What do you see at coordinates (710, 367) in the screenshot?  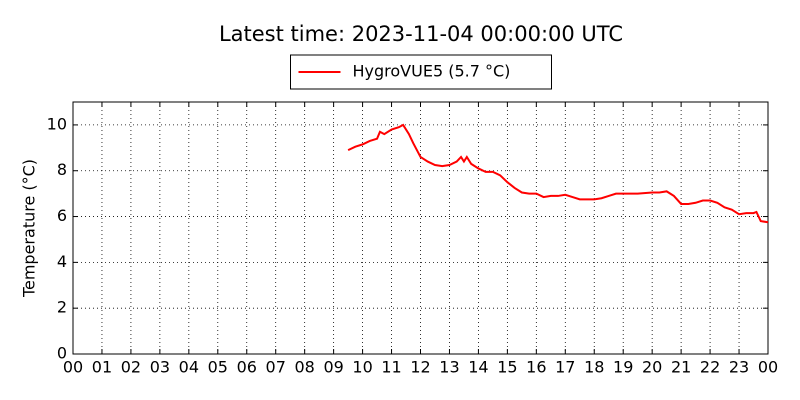 I see `x-tick-label: 22` at bounding box center [710, 367].